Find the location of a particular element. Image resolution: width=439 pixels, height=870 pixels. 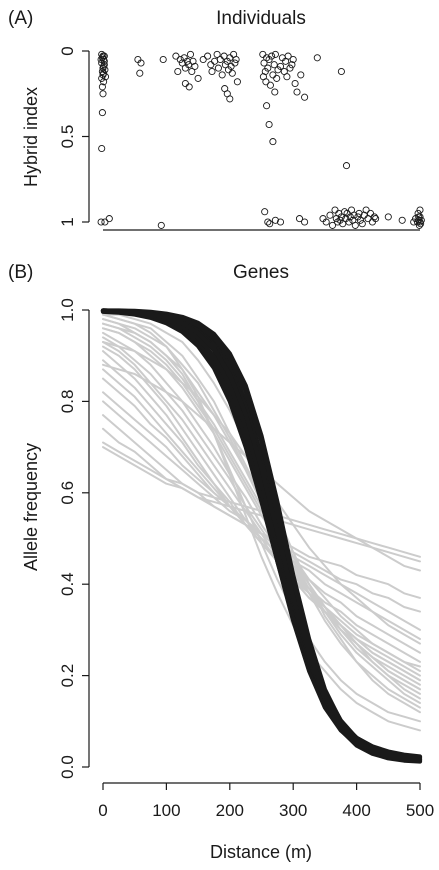

panel-b-y-tick-label: 0.2 is located at coordinates (67, 676).